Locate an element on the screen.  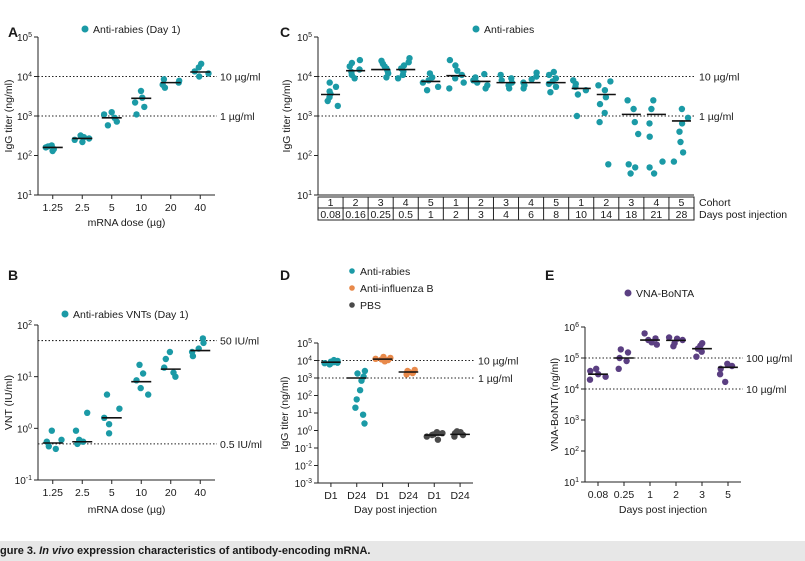
day-label: 3 is located at coordinates (481, 215).